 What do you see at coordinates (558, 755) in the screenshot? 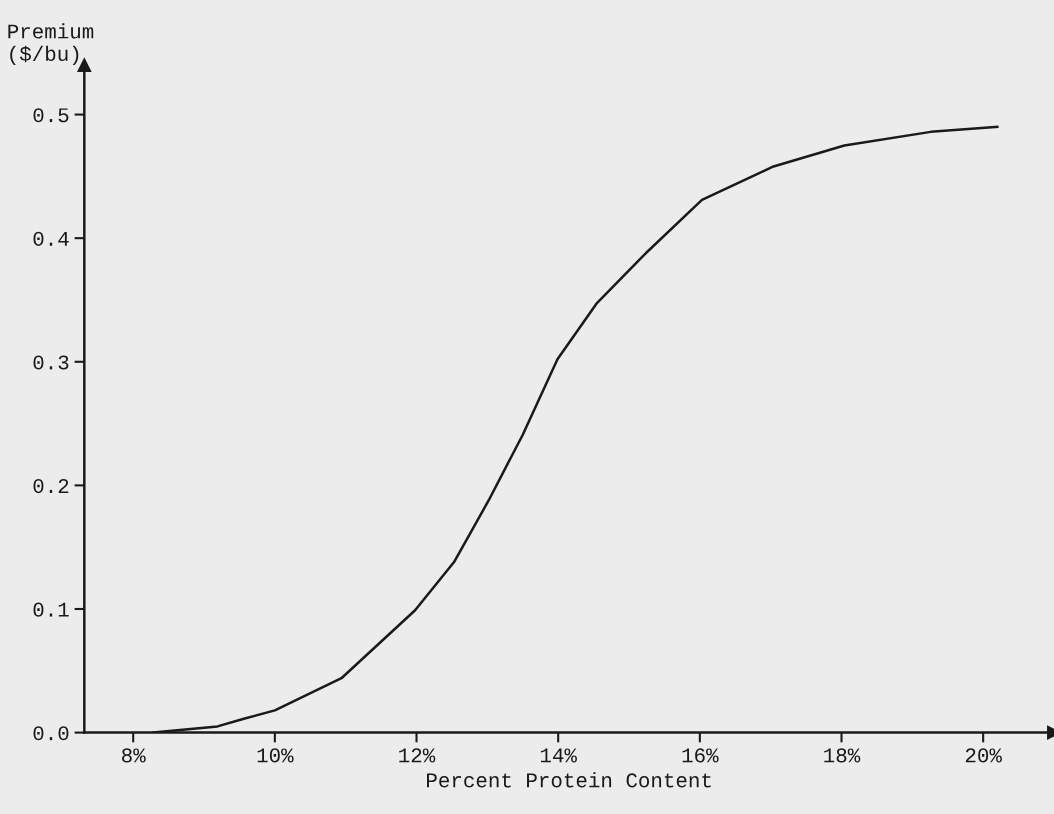
I see `x-tick-label: 14%` at bounding box center [558, 755].